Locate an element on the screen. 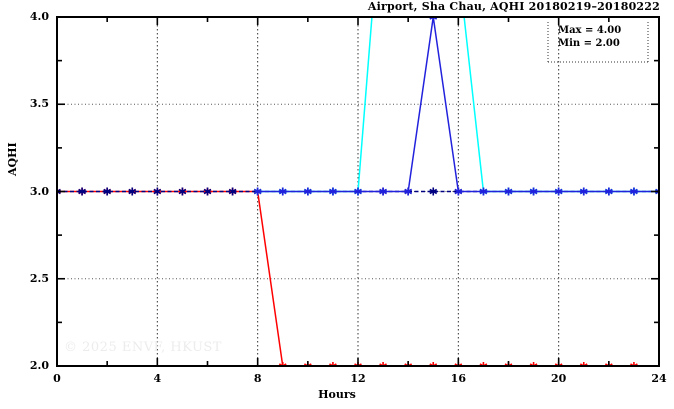  x-axis-label: Hours is located at coordinates (337, 394).